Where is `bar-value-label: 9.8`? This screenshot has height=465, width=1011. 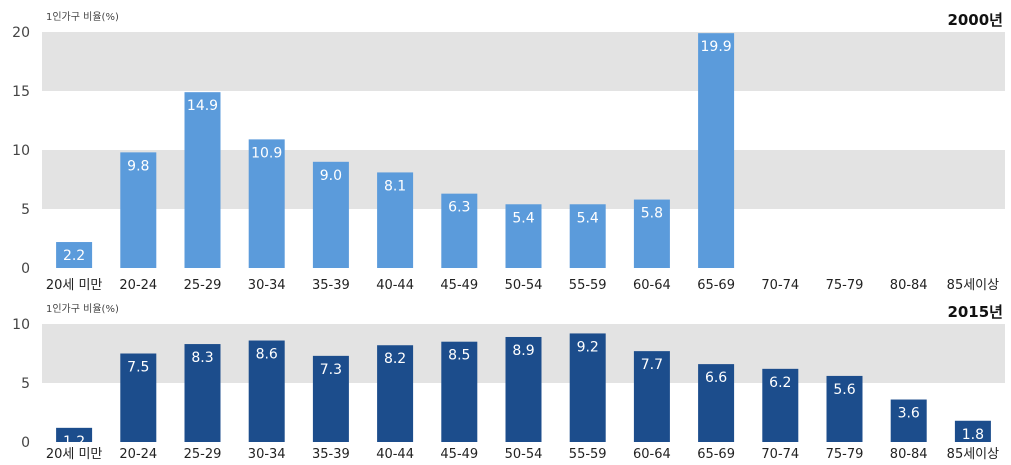 bar-value-label: 9.8 is located at coordinates (138, 166).